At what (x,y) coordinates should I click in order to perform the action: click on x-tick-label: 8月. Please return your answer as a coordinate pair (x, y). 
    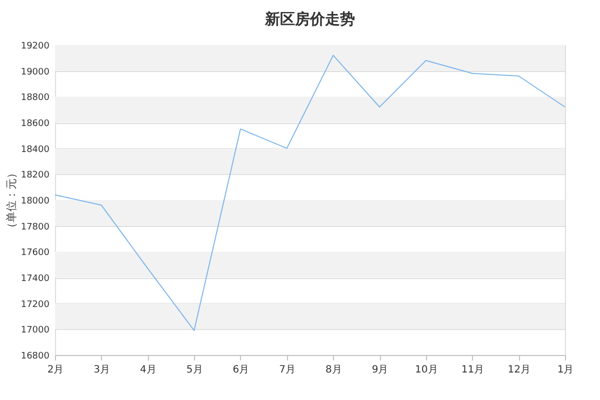
    Looking at the image, I should click on (333, 370).